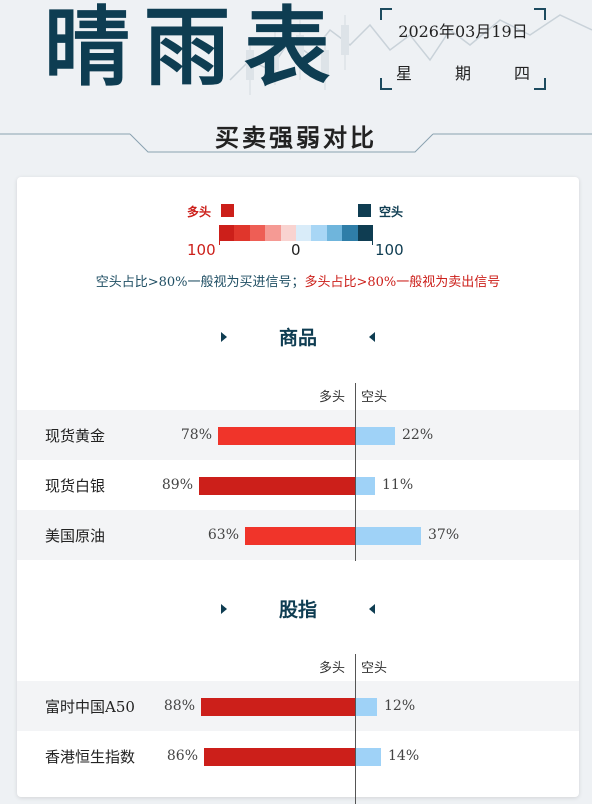  I want to click on group-header-indices: 股指, so click(298, 610).